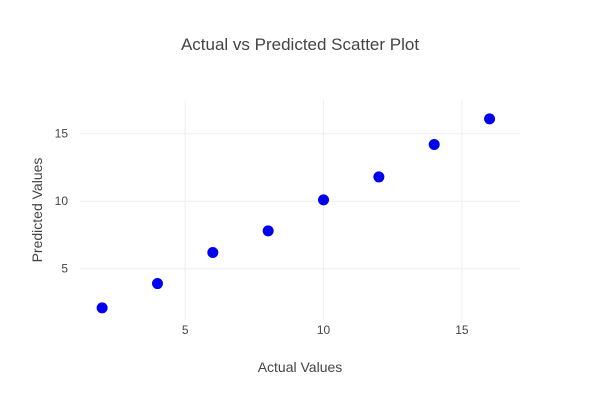 The width and height of the screenshot is (600, 400). Describe the element at coordinates (462, 330) in the screenshot. I see `x-tick-label: 15` at that location.